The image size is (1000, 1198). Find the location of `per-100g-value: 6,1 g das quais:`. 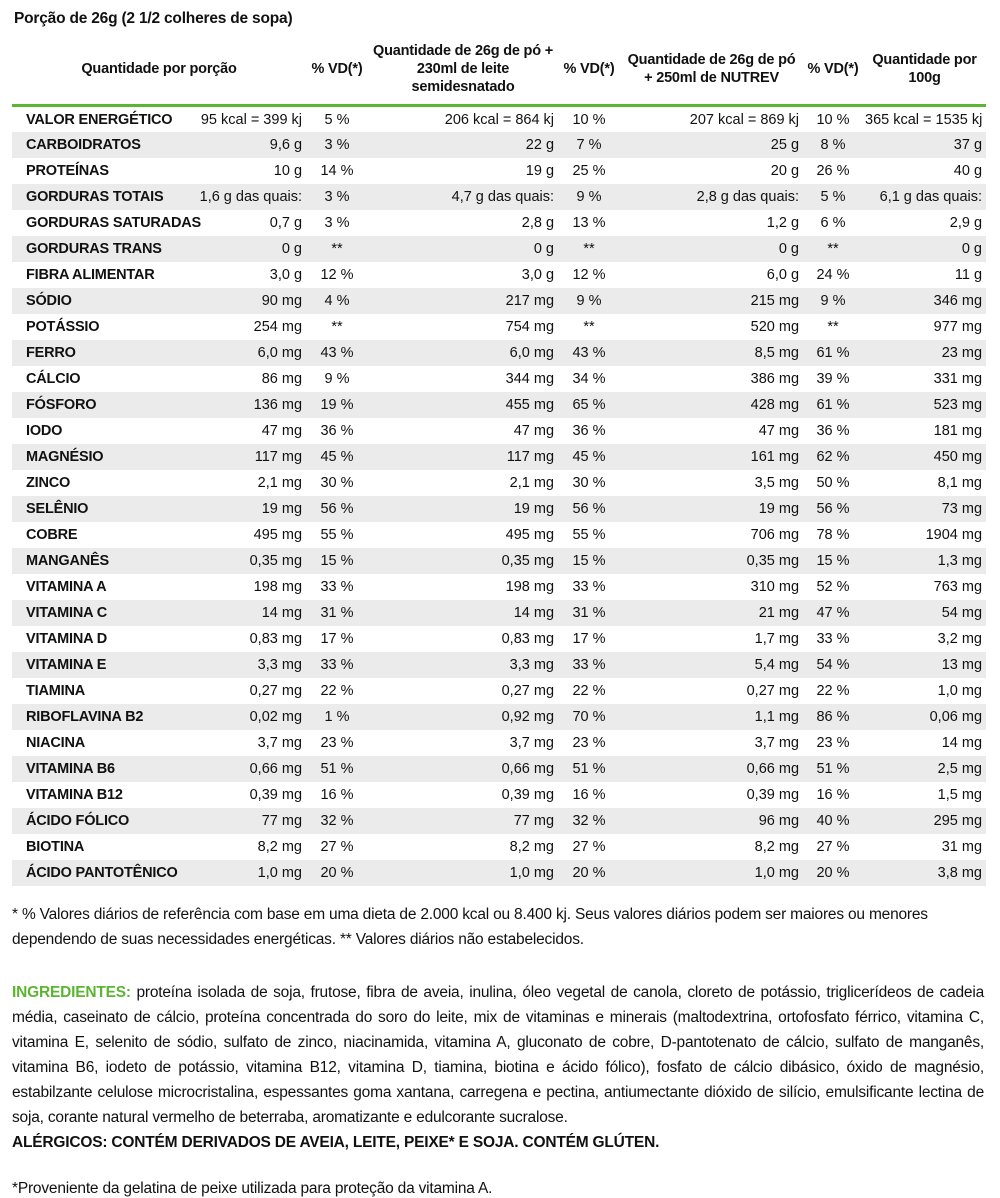

per-100g-value: 6,1 g das quais: is located at coordinates (931, 196).